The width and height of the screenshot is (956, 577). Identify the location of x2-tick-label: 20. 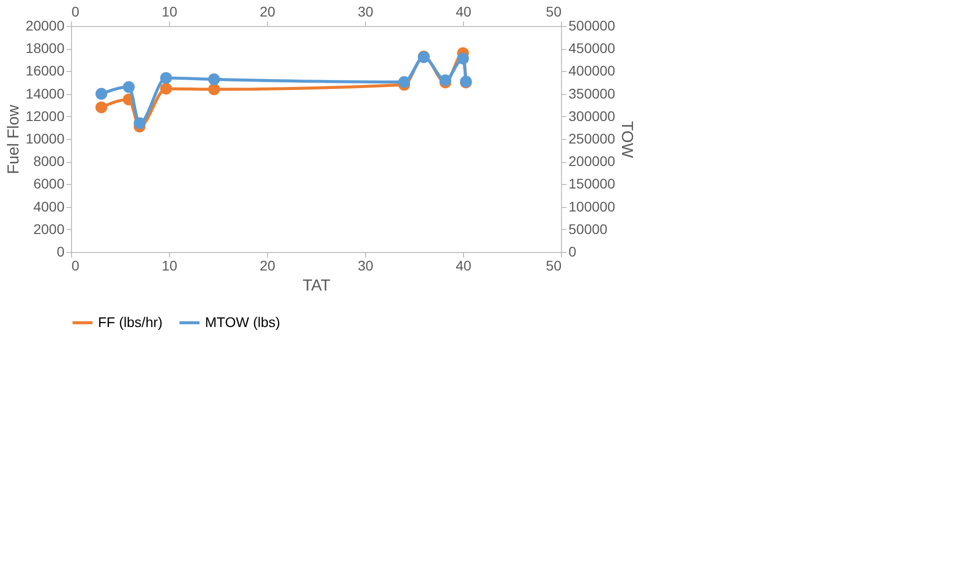
(268, 12).